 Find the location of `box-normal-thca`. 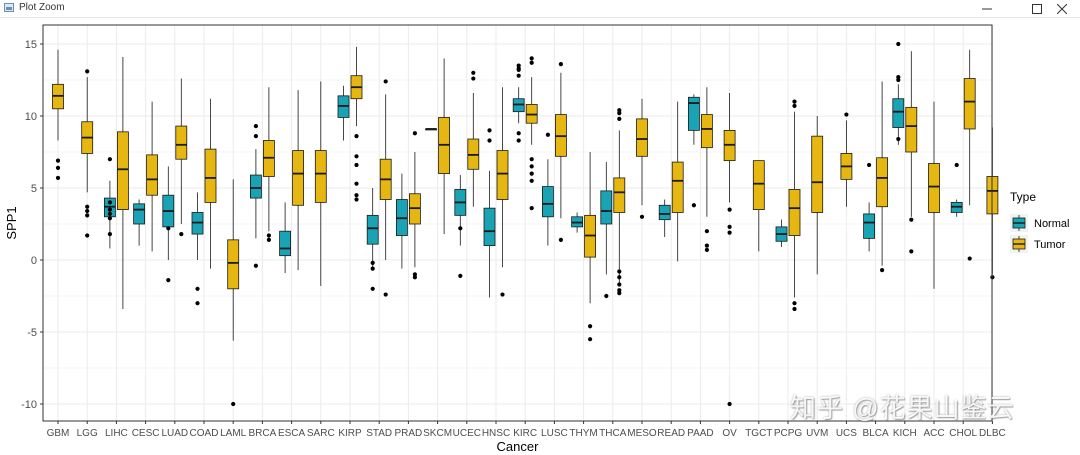

box-normal-thca is located at coordinates (606, 230).